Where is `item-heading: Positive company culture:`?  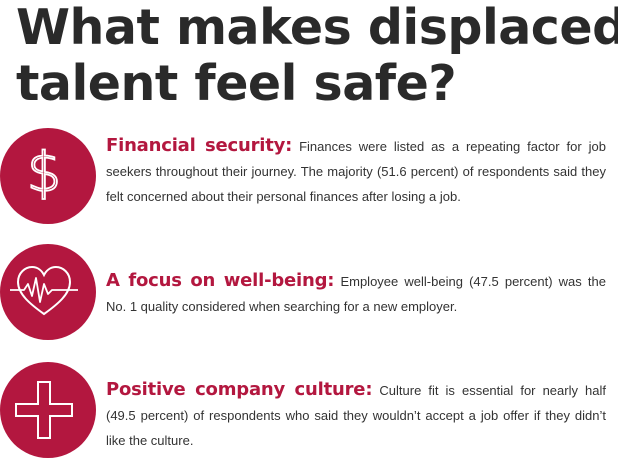
item-heading: Positive company culture: is located at coordinates (239, 389).